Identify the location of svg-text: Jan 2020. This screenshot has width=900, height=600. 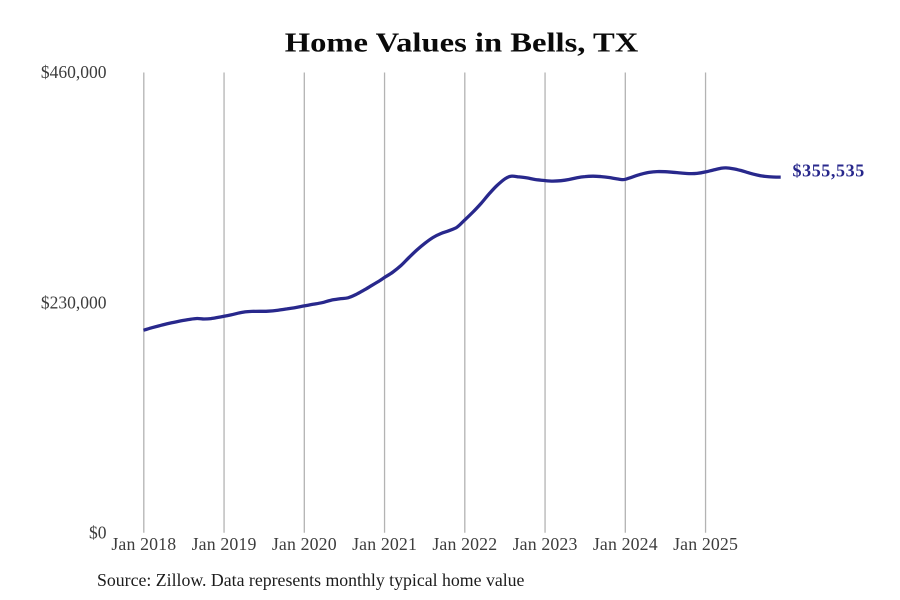
(304, 544).